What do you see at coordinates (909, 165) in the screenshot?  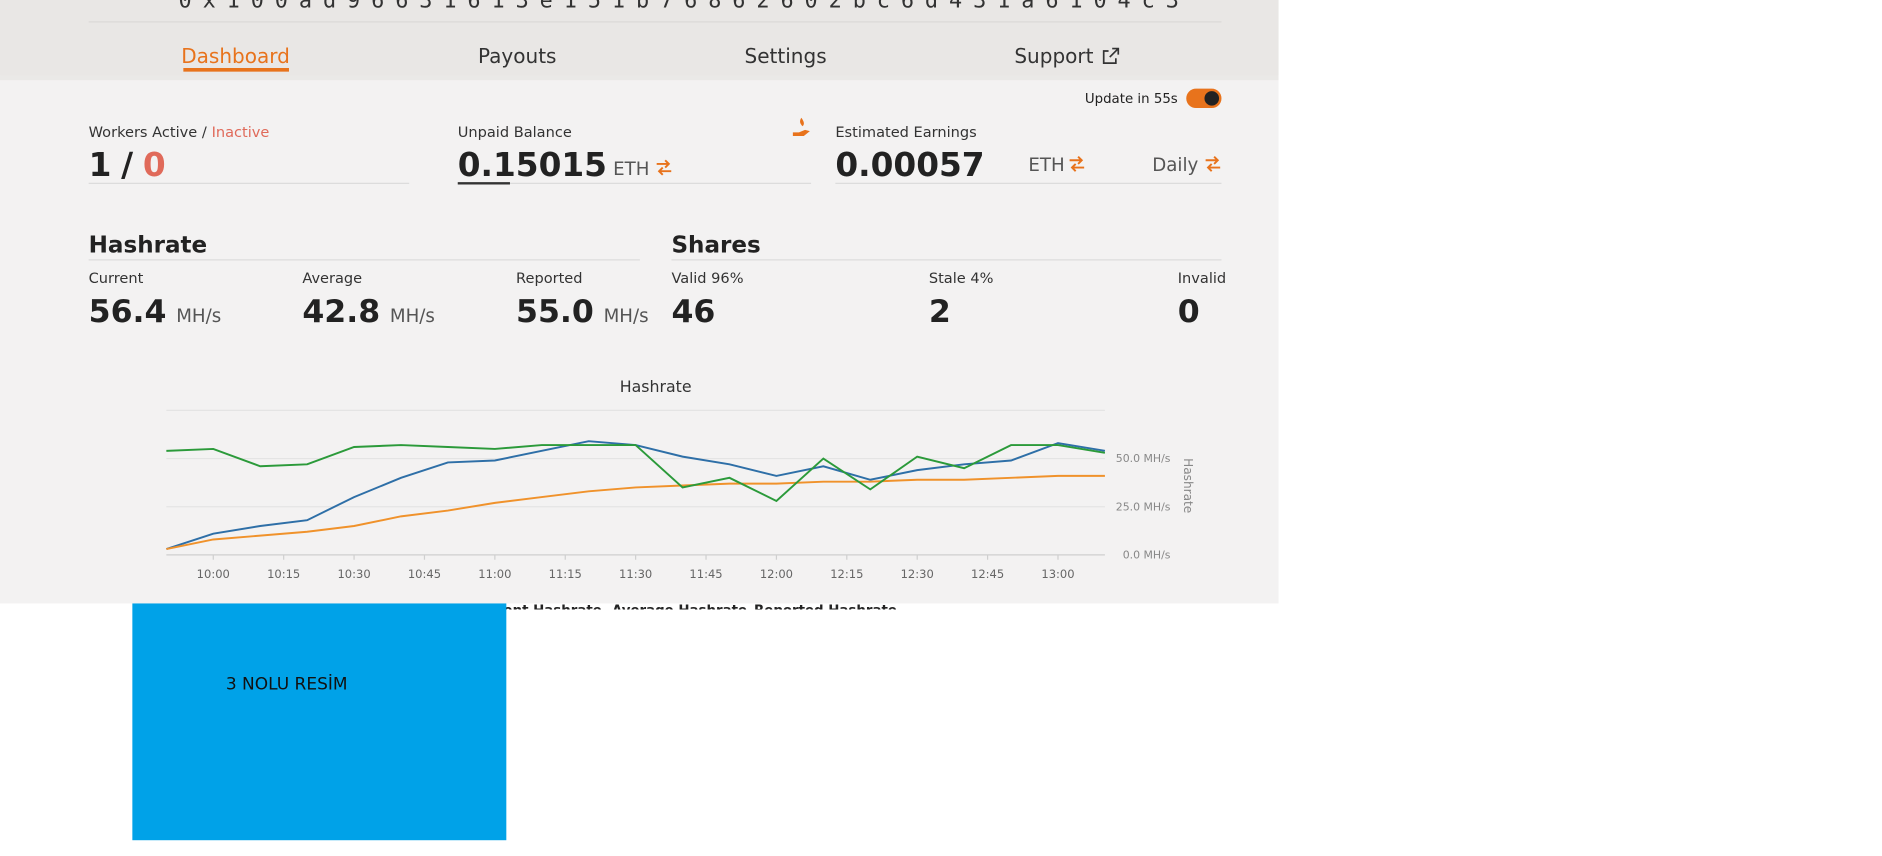 I see `estimated-value: 0.00057` at bounding box center [909, 165].